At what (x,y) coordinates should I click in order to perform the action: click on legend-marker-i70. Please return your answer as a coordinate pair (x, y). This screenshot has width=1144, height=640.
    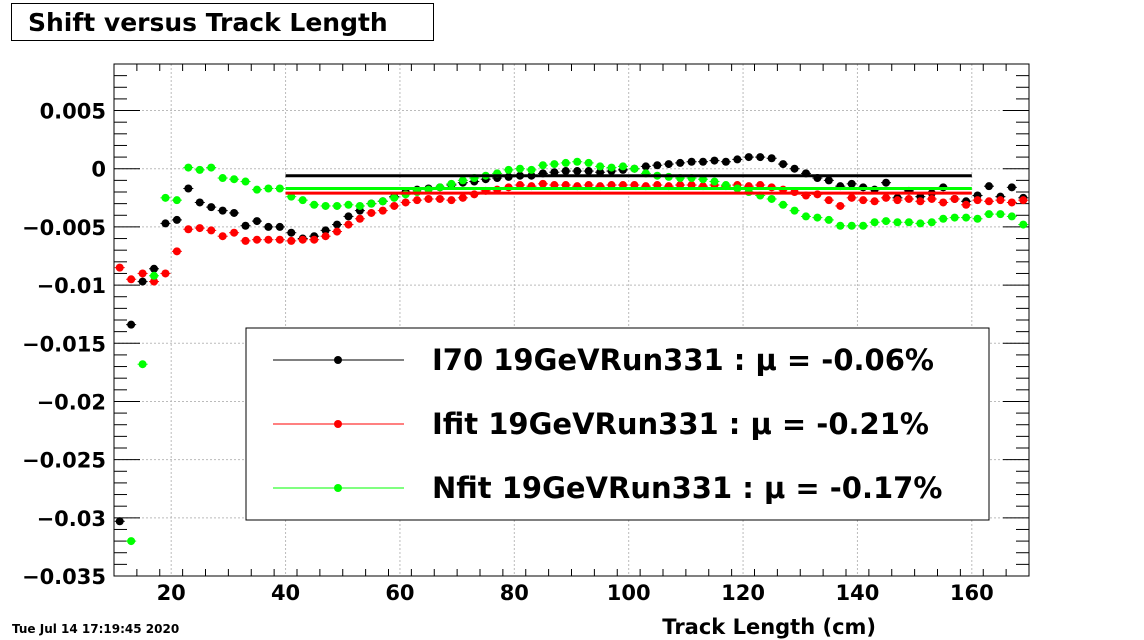
    Looking at the image, I should click on (338, 360).